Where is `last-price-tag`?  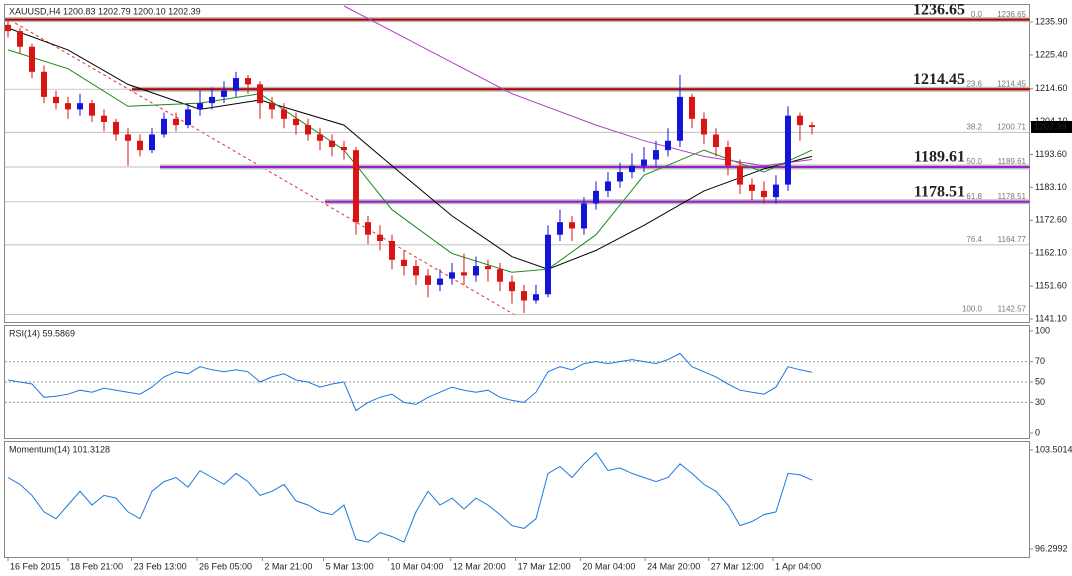 last-price-tag is located at coordinates (1051, 126).